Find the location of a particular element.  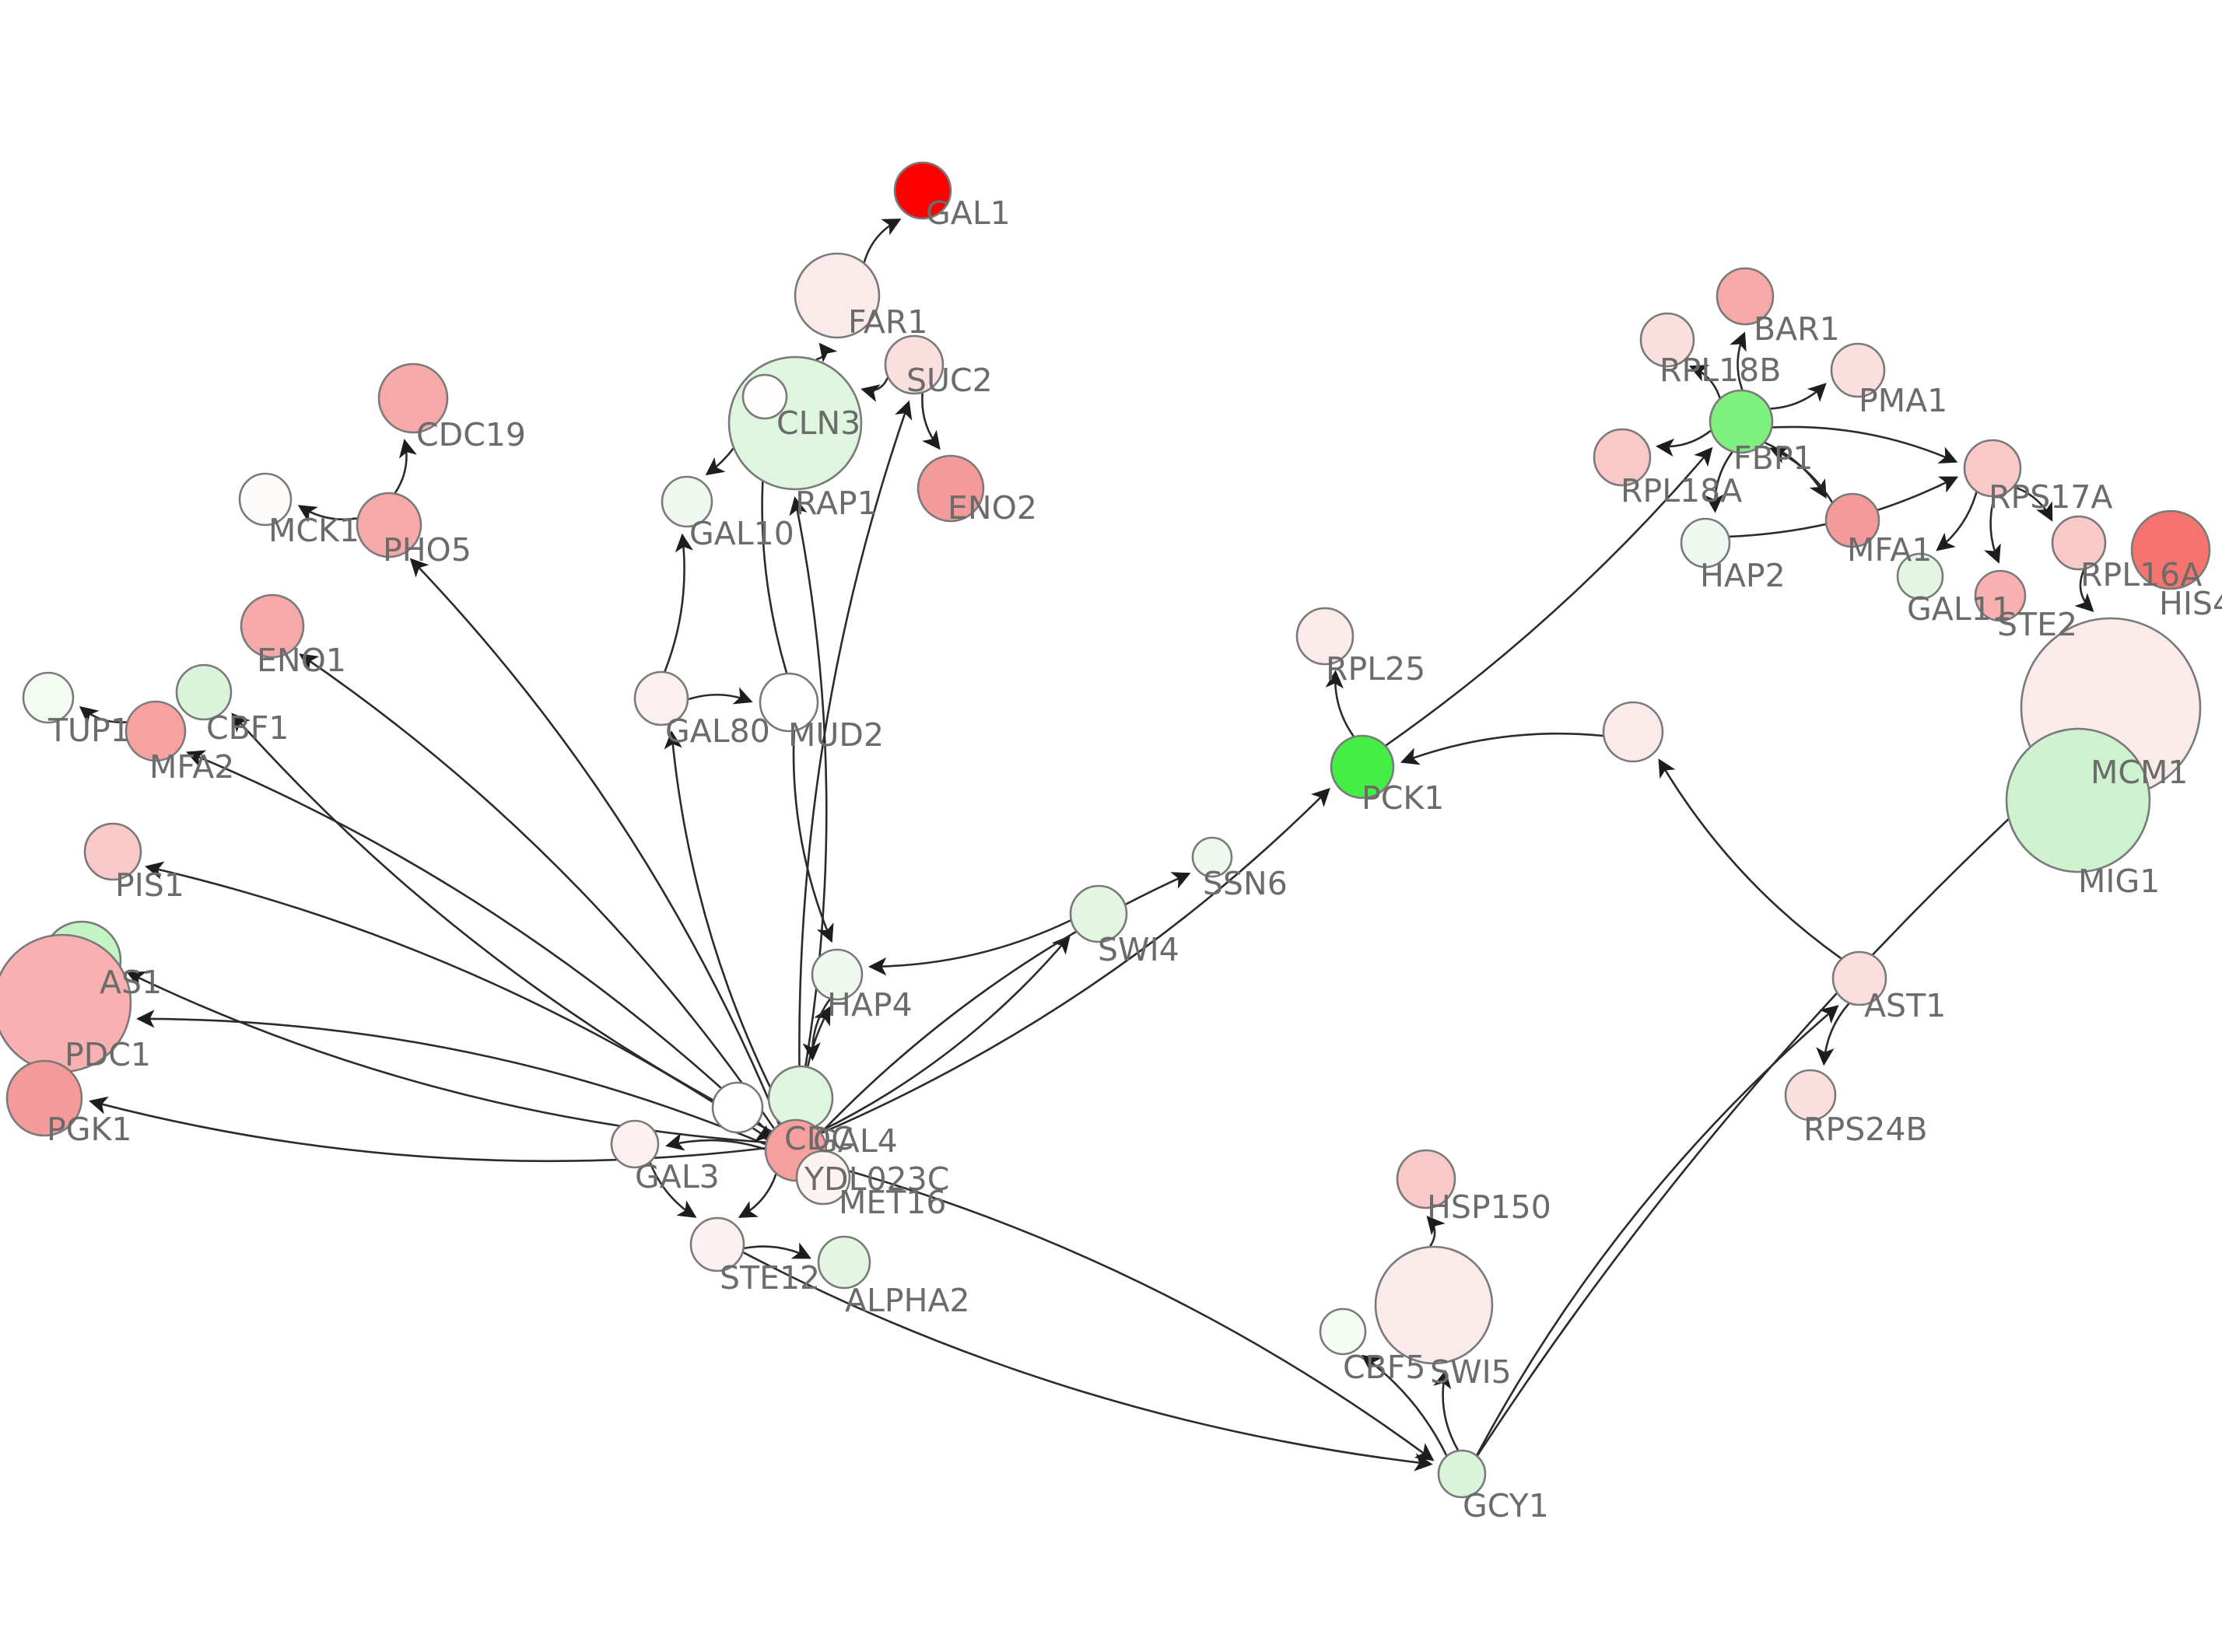

edge-GAL4-to-CLN3 is located at coordinates (808, 808).